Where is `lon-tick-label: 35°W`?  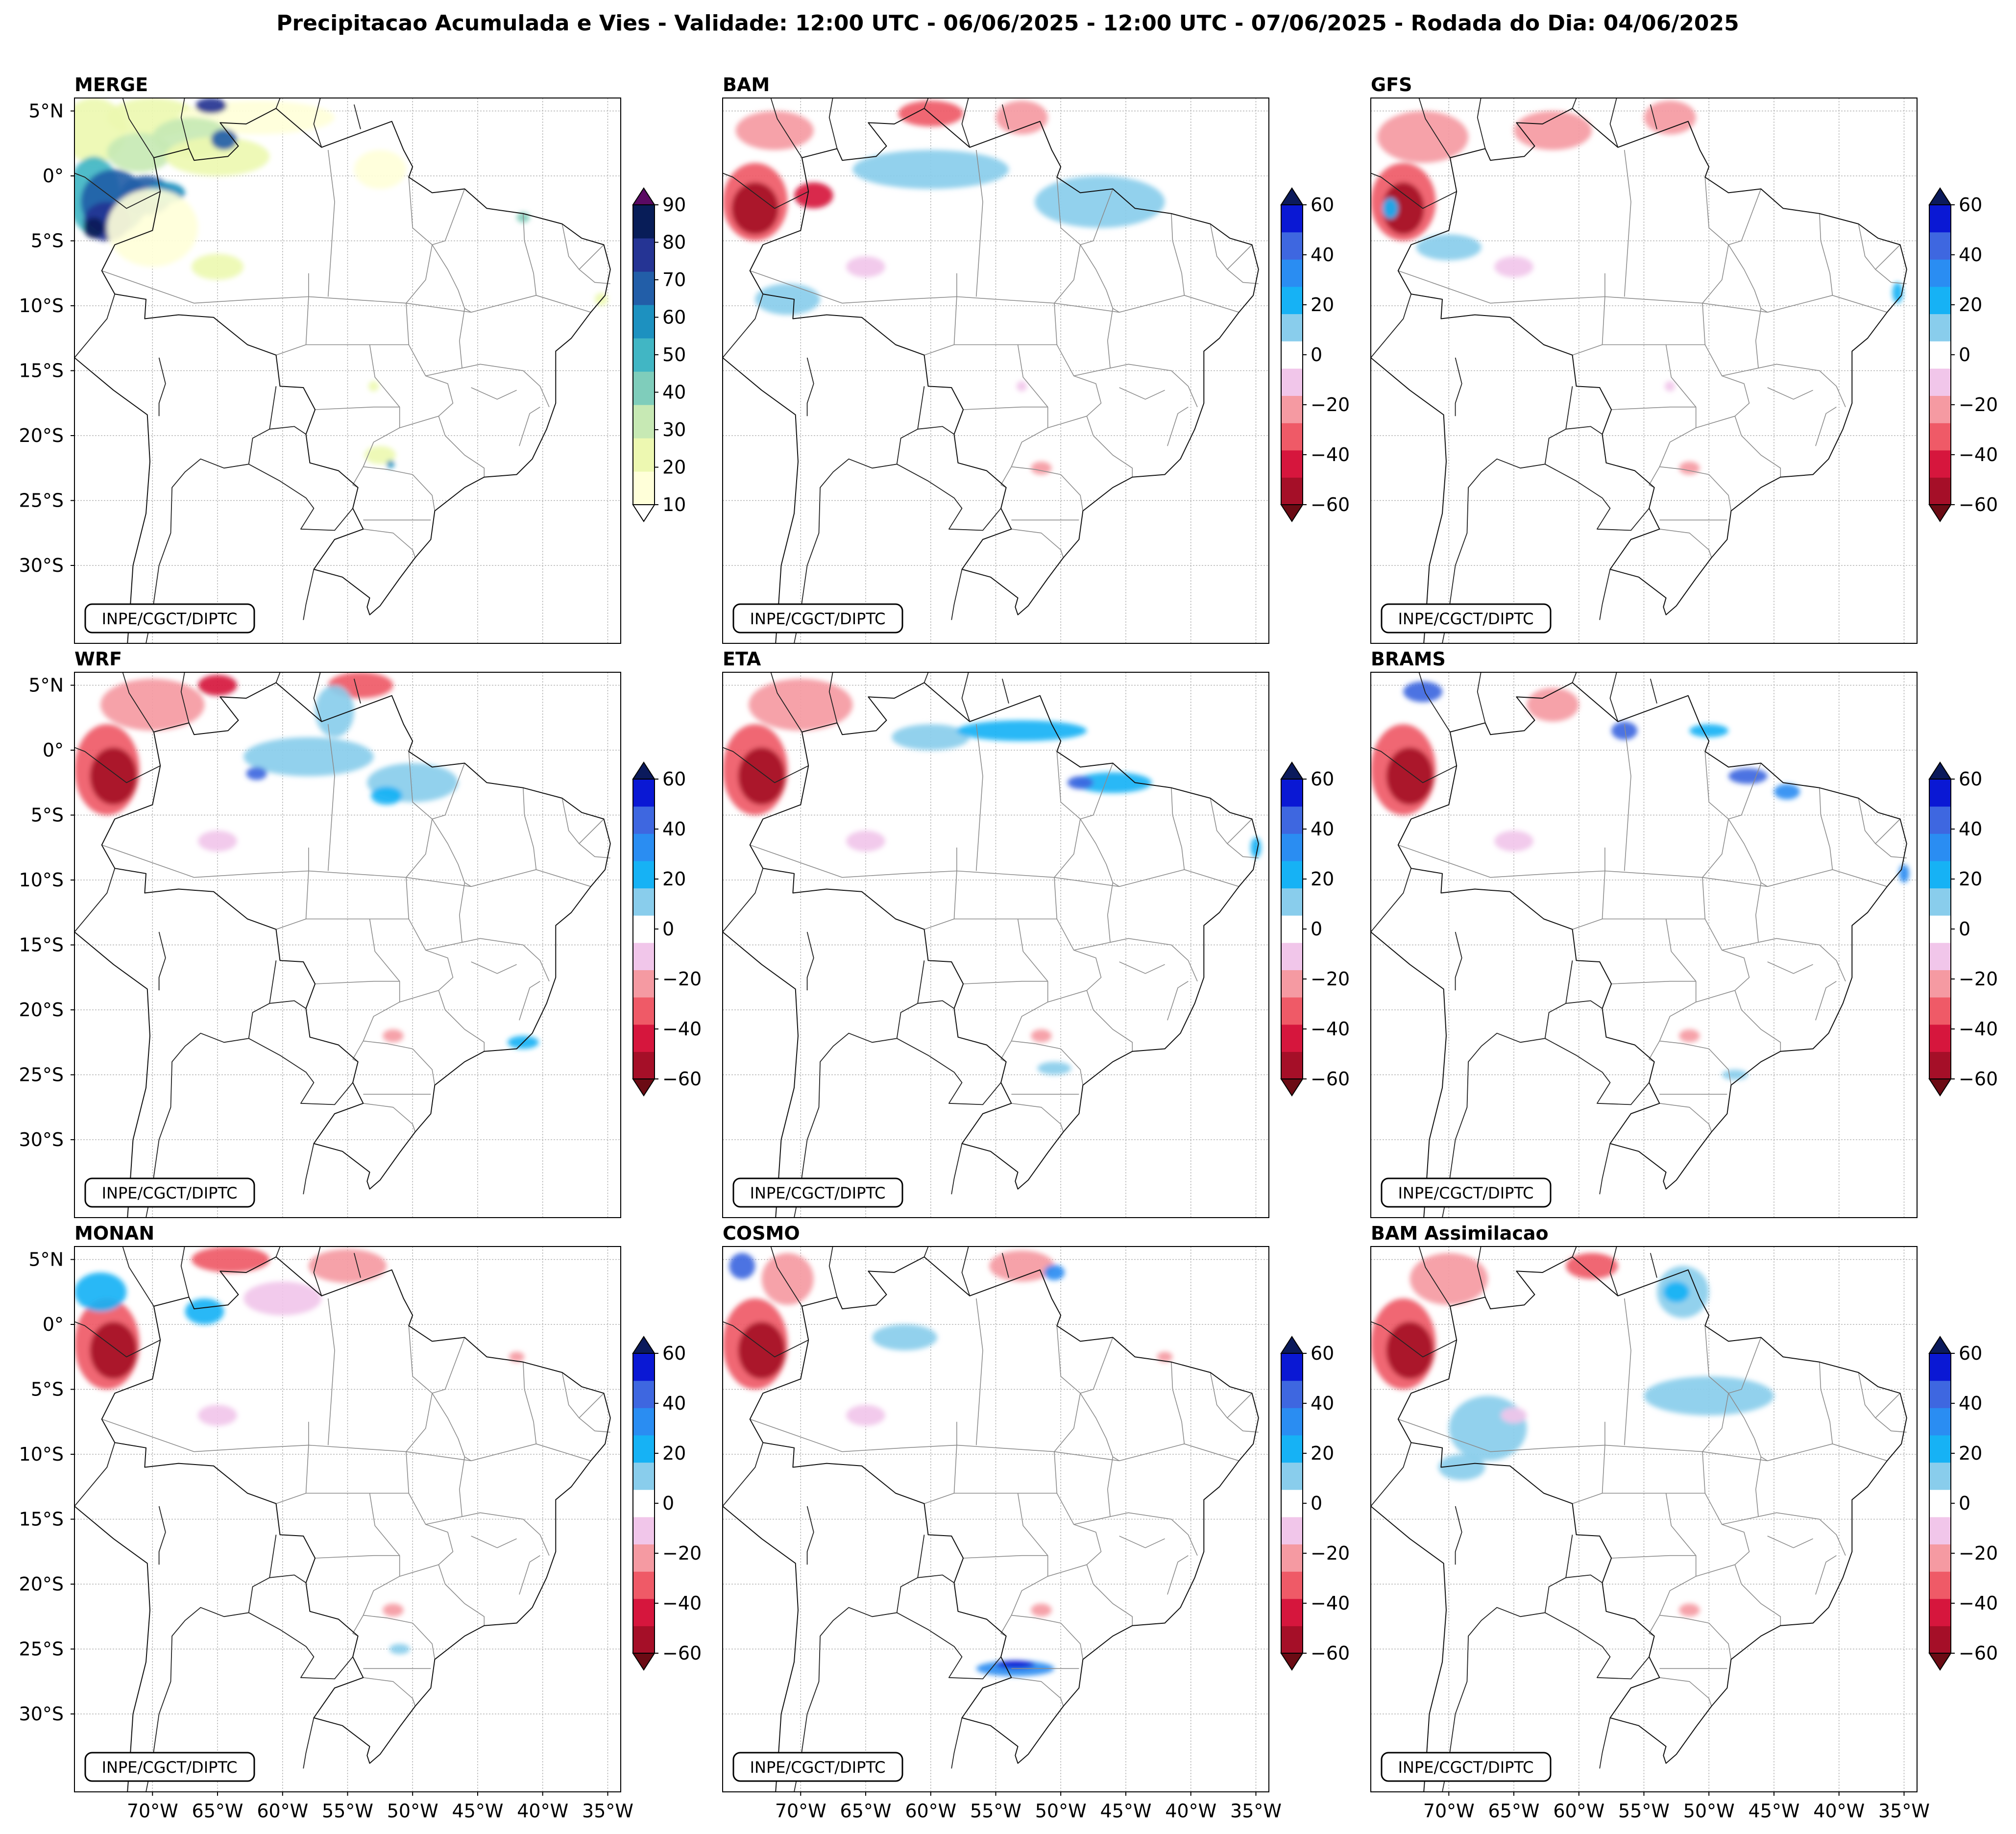 lon-tick-label: 35°W is located at coordinates (1256, 1811).